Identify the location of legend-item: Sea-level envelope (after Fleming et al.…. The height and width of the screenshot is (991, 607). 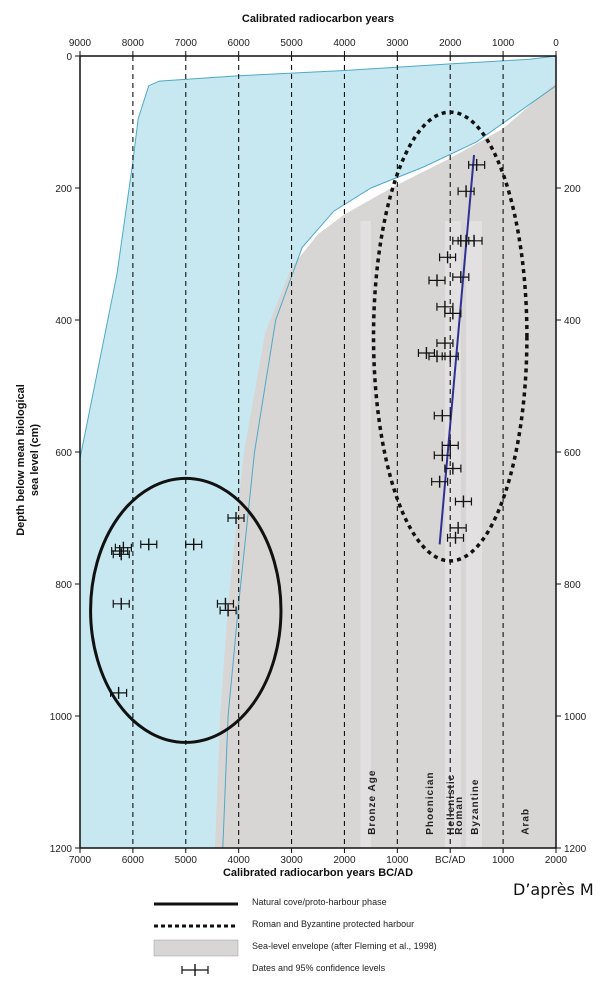
(360, 950).